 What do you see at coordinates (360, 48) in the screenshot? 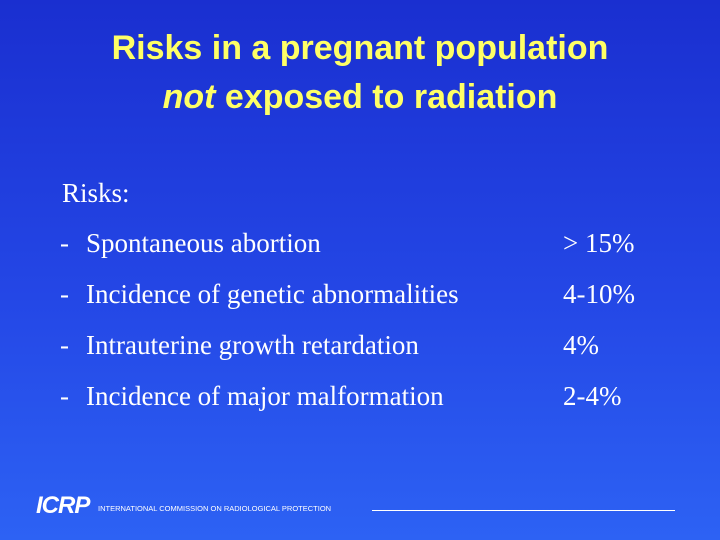
I see `title-line: Risks in a pregnant population` at bounding box center [360, 48].